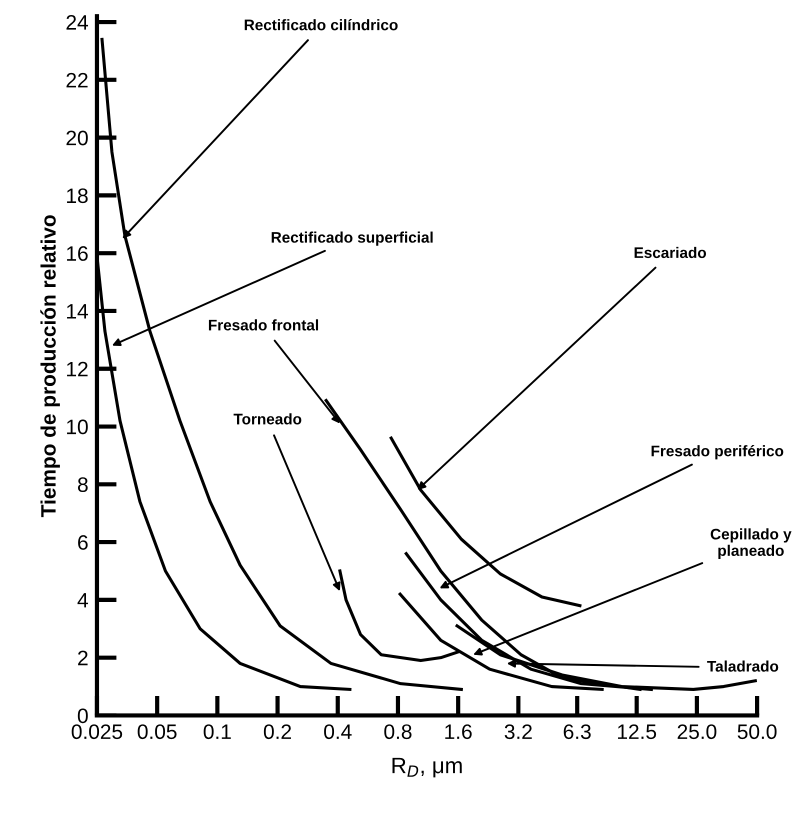  I want to click on y-tick-label: 4, so click(83, 600).